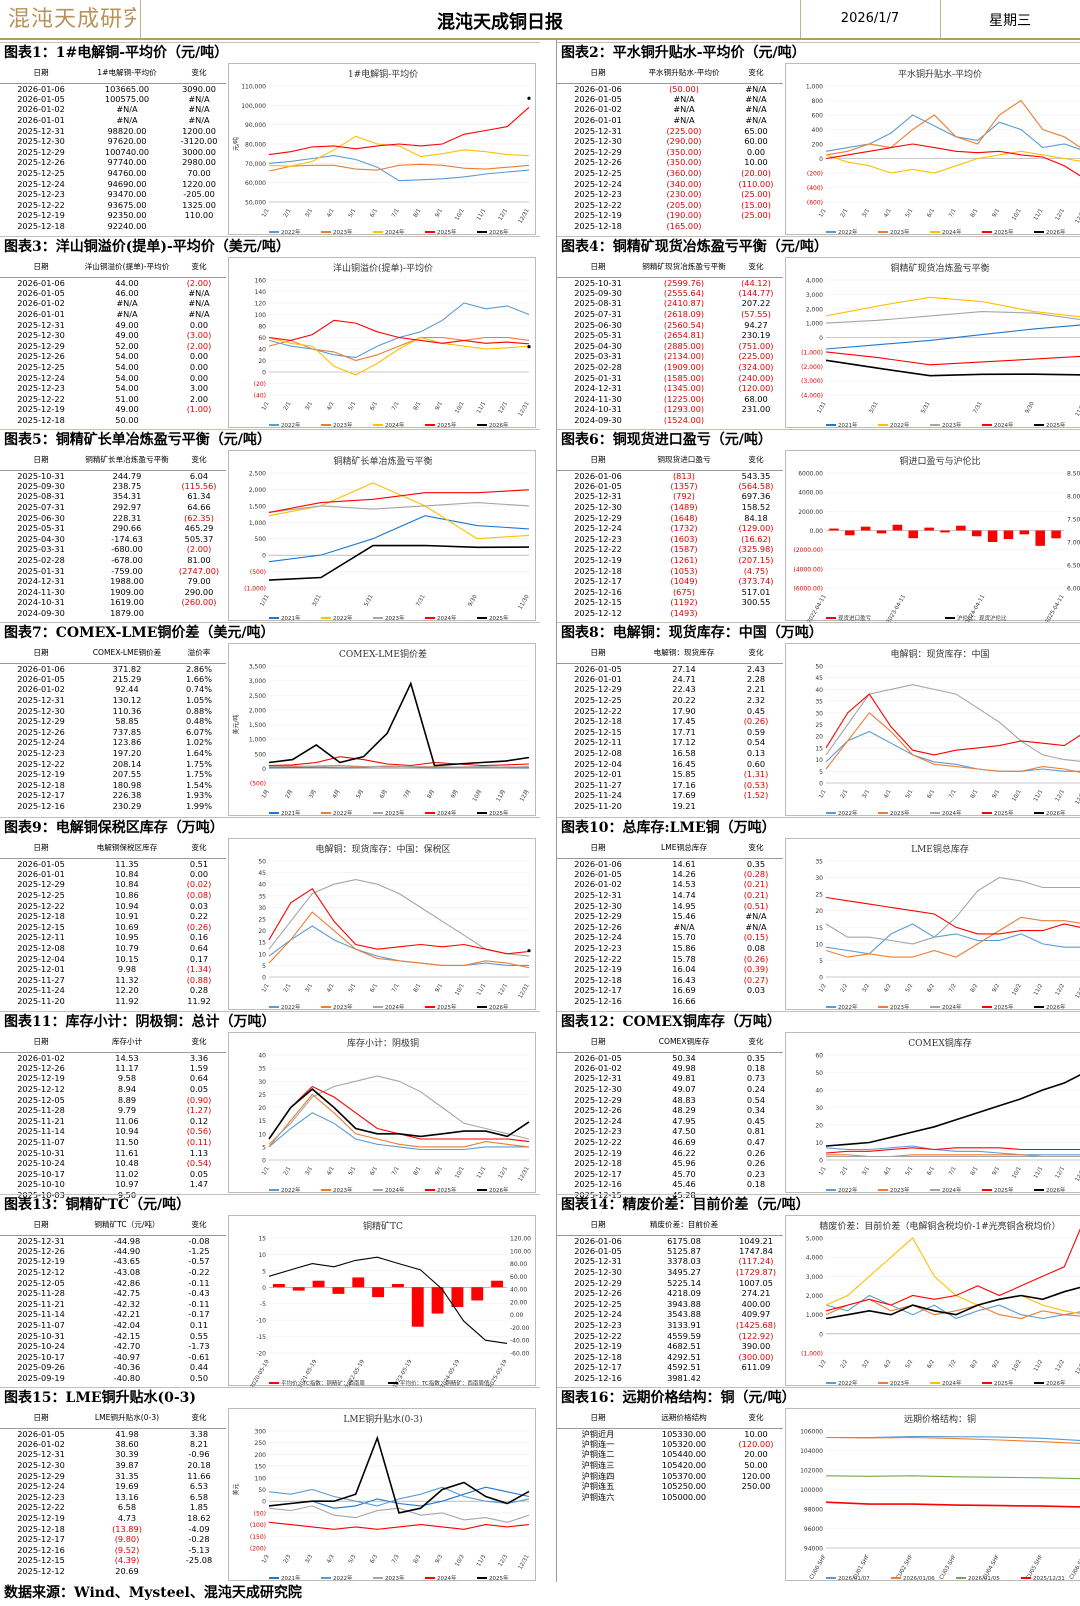 Image resolution: width=1080 pixels, height=1606 pixels. Describe the element at coordinates (113, 990) in the screenshot. I see `table-row: 2025-11-24 12.20 0.28` at that location.